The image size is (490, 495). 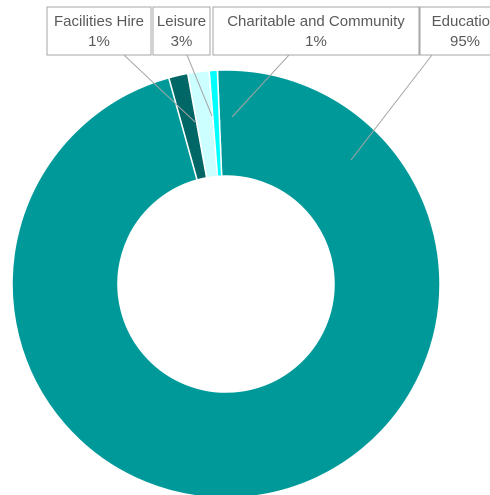 I want to click on chart-leader-lines, so click(x=278, y=107).